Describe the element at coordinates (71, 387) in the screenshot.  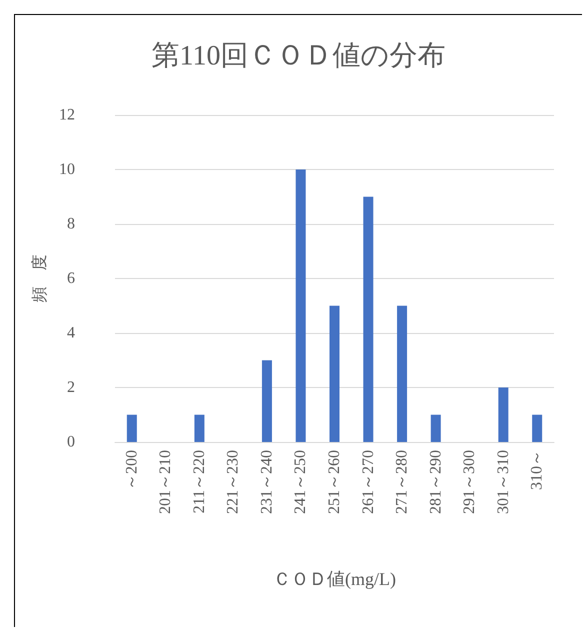
I see `y-tick-label: 2` at that location.